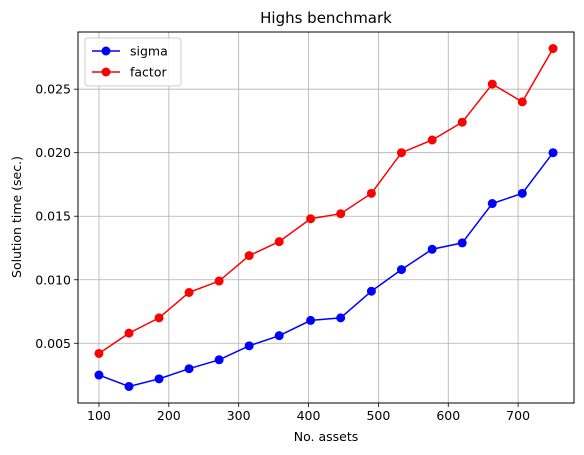 Image resolution: width=584 pixels, height=455 pixels. Describe the element at coordinates (326, 18) in the screenshot. I see `chart-title: Highs benchmark` at that location.